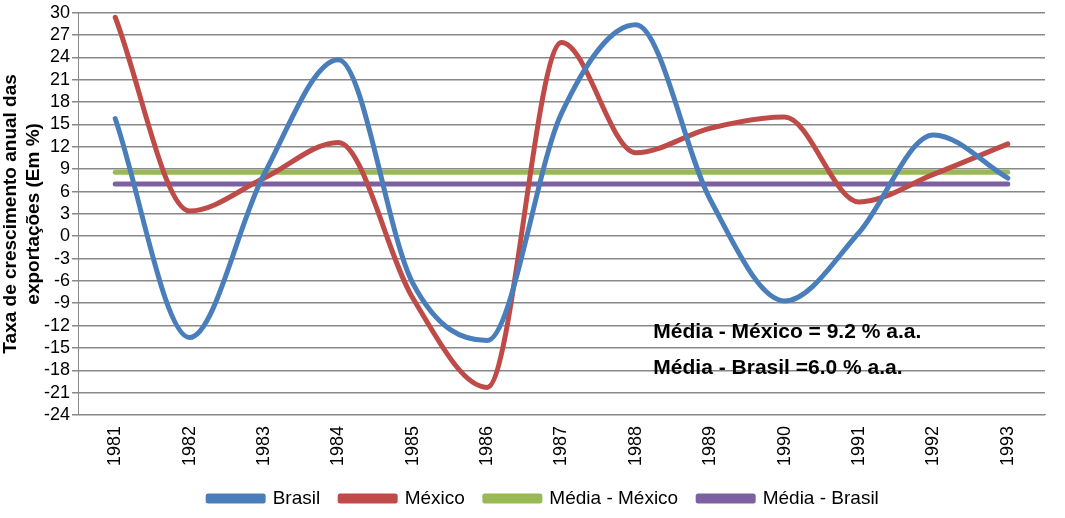 The width and height of the screenshot is (1065, 518). What do you see at coordinates (60, 145) in the screenshot?
I see `y-tick-label: 12` at bounding box center [60, 145].